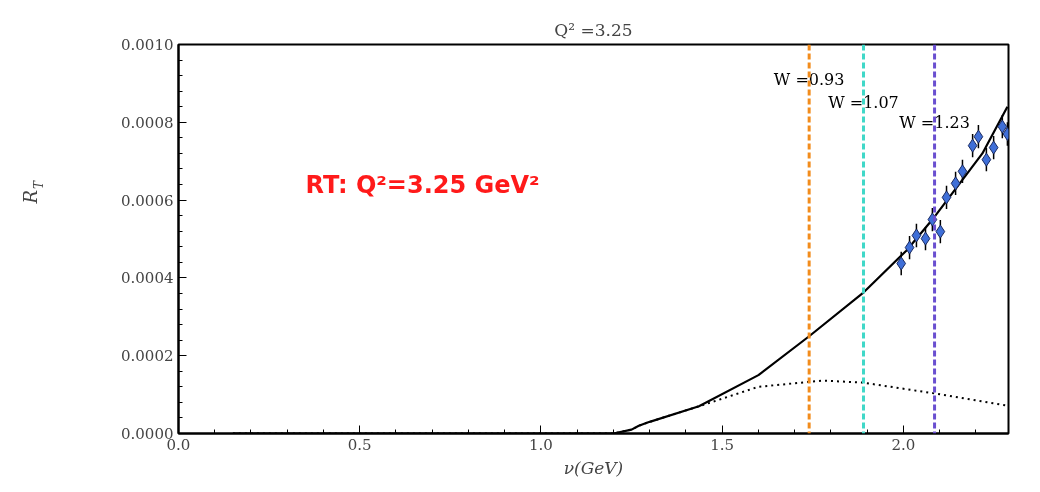  Describe the element at coordinates (359, 444) in the screenshot. I see `x-tick-label: 0.5` at that location.